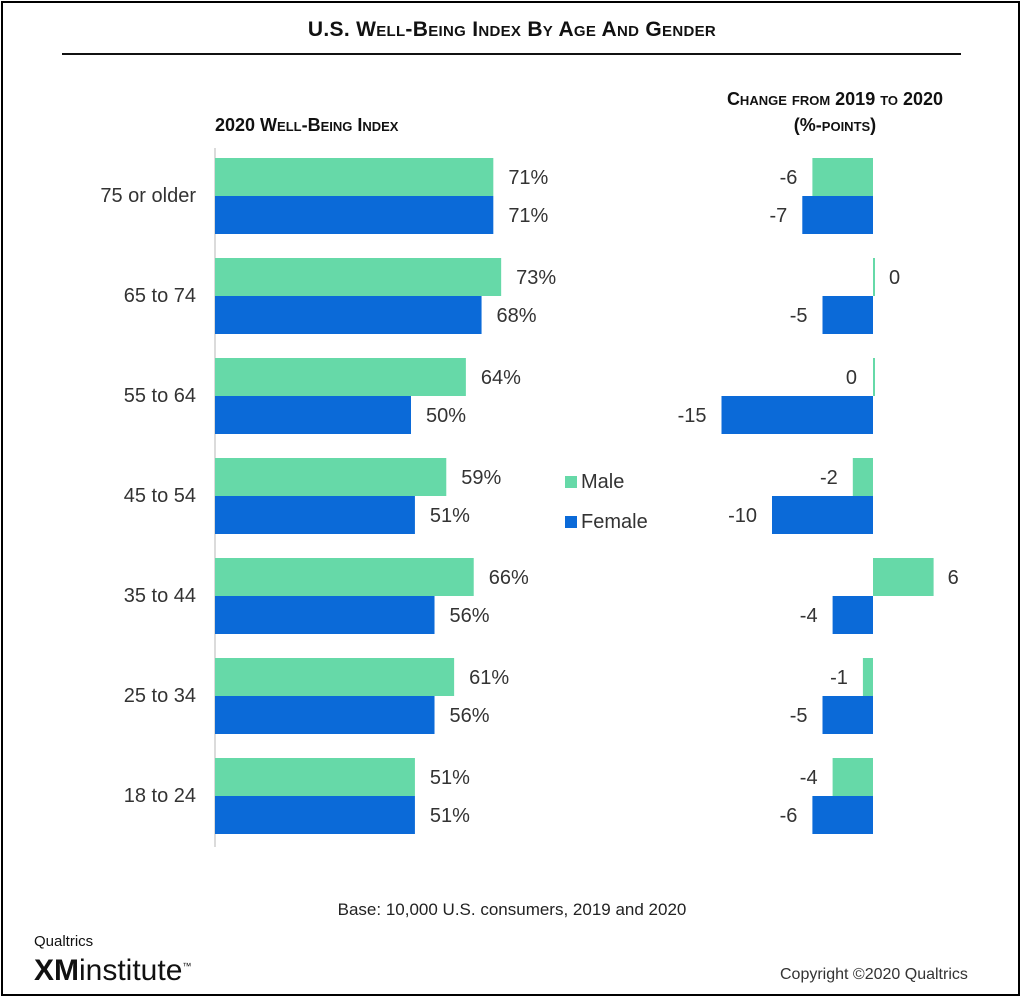 Image resolution: width=1024 pixels, height=1000 pixels. What do you see at coordinates (511, 54) in the screenshot?
I see `title-rule` at bounding box center [511, 54].